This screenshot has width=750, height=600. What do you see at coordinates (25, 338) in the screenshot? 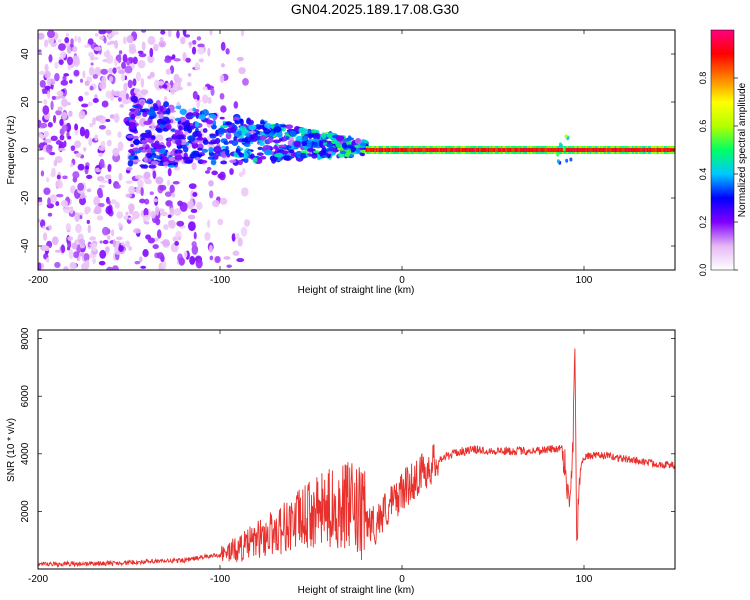
I see `snr-y-tick-label: 8000` at bounding box center [25, 338].